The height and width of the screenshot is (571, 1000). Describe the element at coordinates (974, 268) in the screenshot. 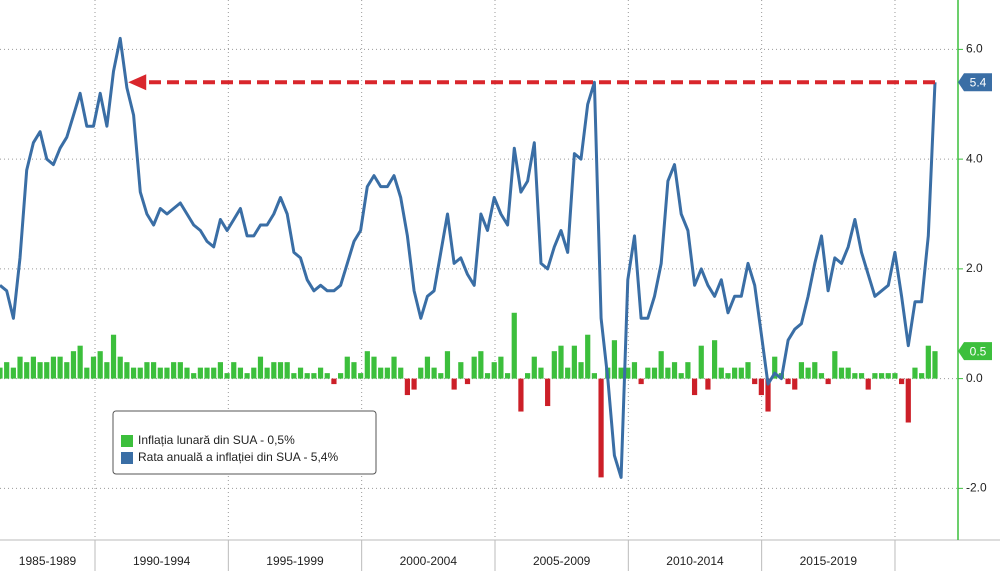

I see `y-tick-label: 2.0` at that location.